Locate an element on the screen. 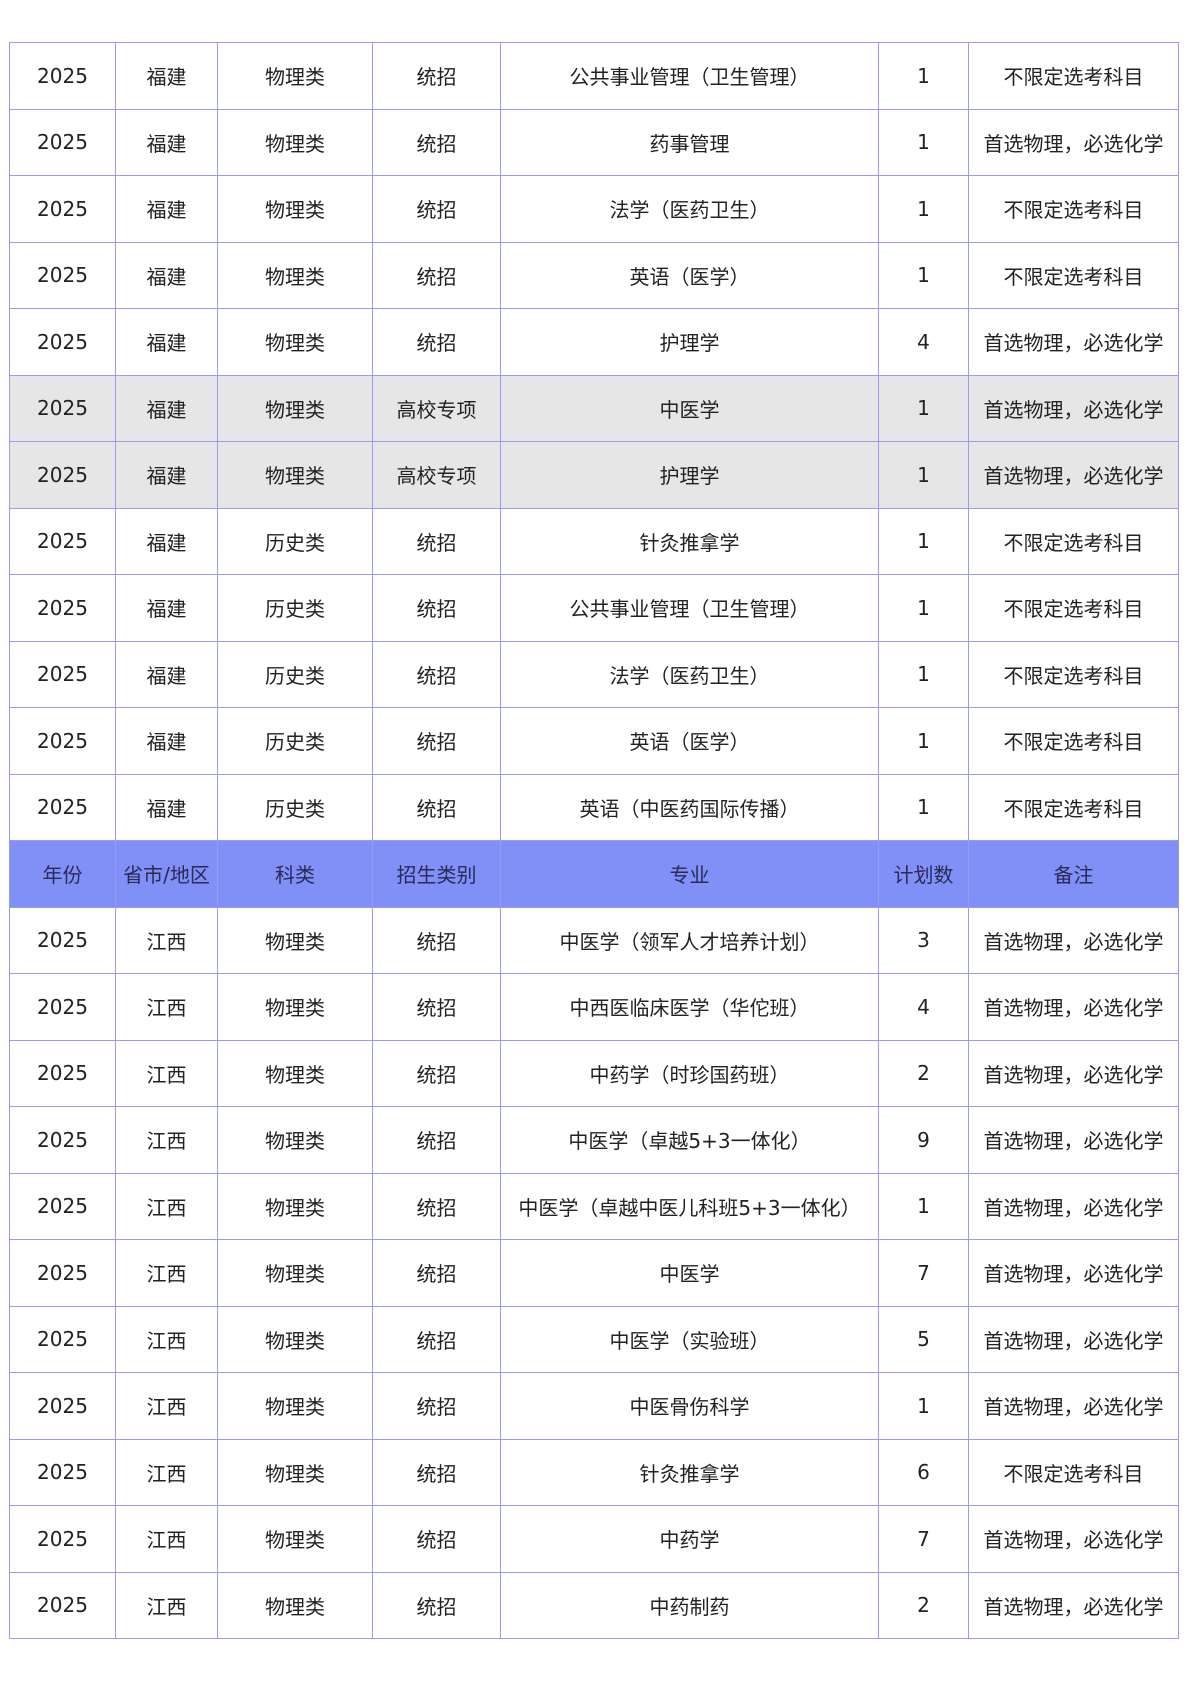  table-row: 2025 福建 物理类 统招 护理学 4 首选物理，必选化学 is located at coordinates (594, 342).